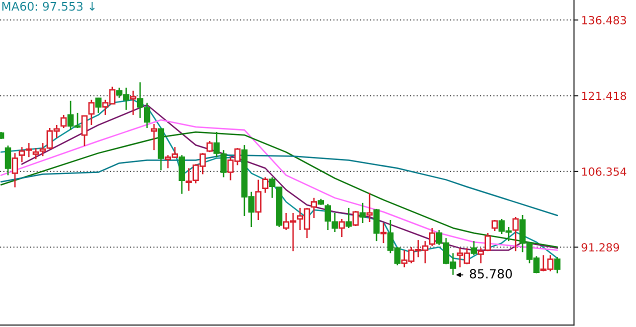 The height and width of the screenshot is (327, 636). Describe the element at coordinates (48, 6) in the screenshot. I see `annotation: MA60: 97.553 ↓` at that location.